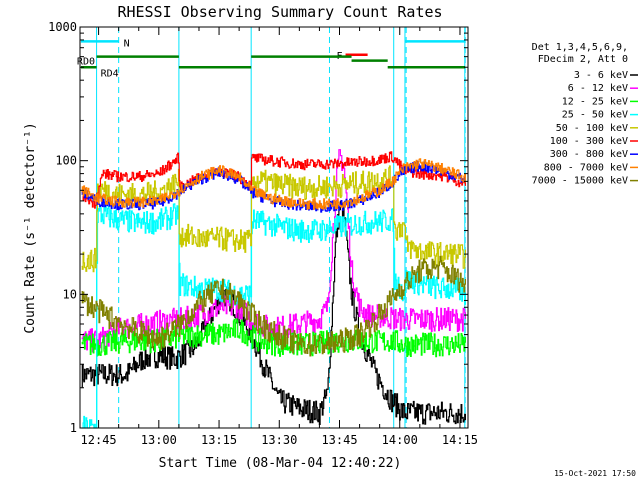 This screenshot has width=640, height=480. What do you see at coordinates (159, 440) in the screenshot?
I see `x-tick-label-1: 13:00` at bounding box center [159, 440].